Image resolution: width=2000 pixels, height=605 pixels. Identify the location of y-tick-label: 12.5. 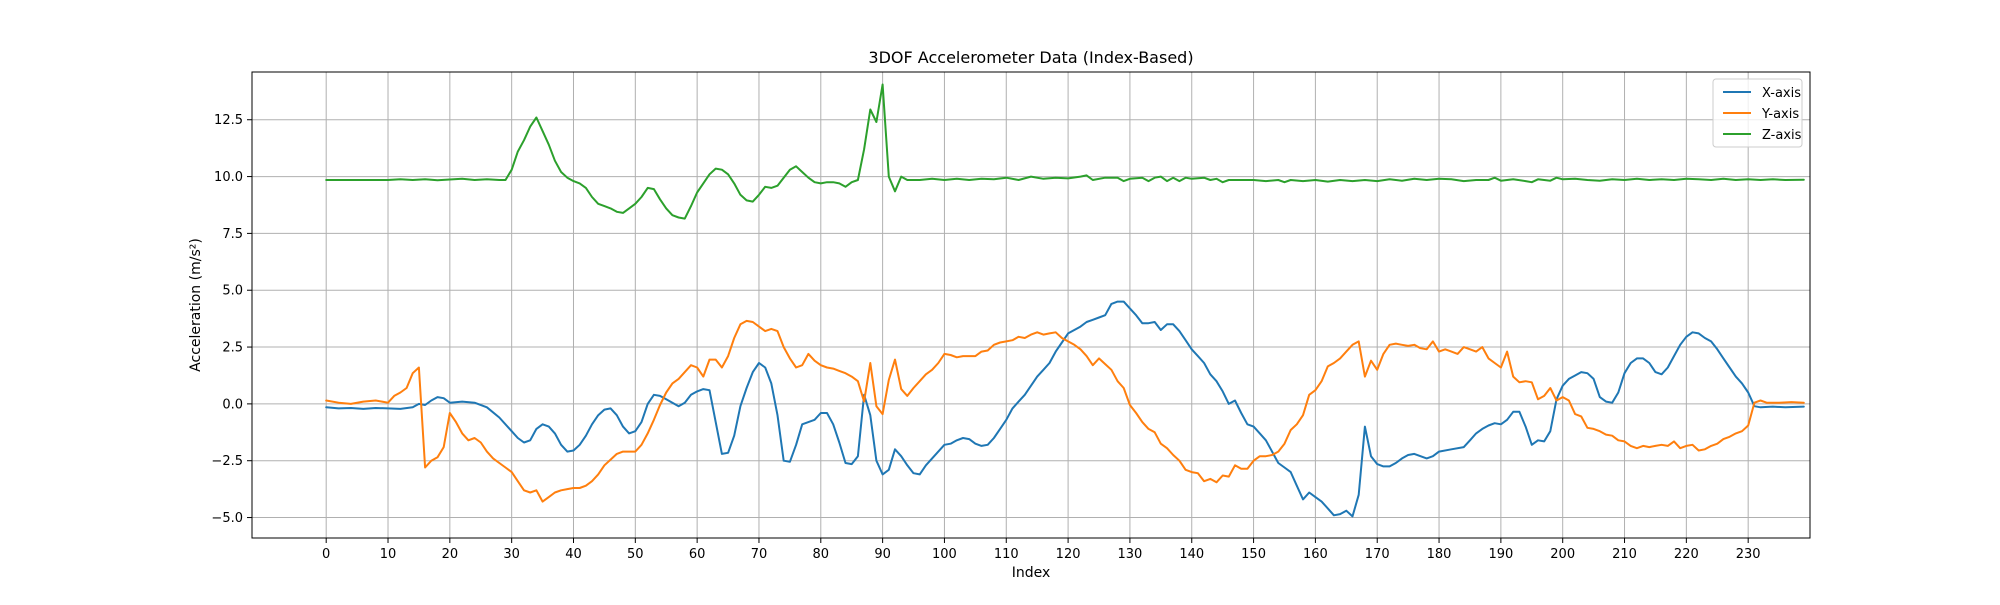
(228, 120).